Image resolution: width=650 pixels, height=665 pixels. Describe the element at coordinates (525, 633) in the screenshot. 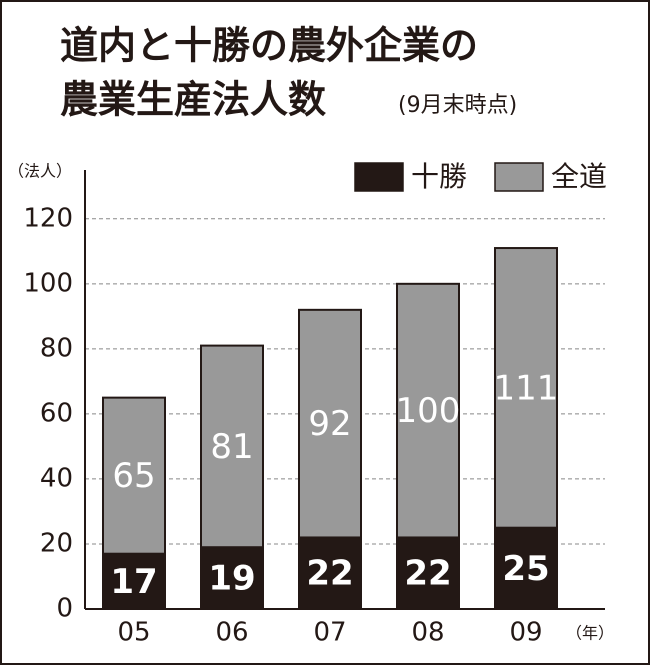

I see `x-tick-label: 09` at that location.